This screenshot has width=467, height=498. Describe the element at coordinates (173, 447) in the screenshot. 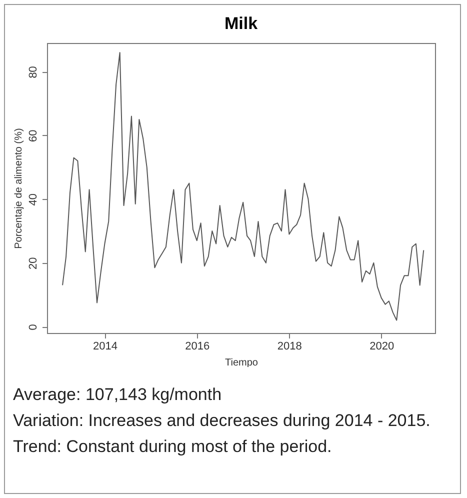

I see `text: Trend: Constant during most of the period.` at that location.